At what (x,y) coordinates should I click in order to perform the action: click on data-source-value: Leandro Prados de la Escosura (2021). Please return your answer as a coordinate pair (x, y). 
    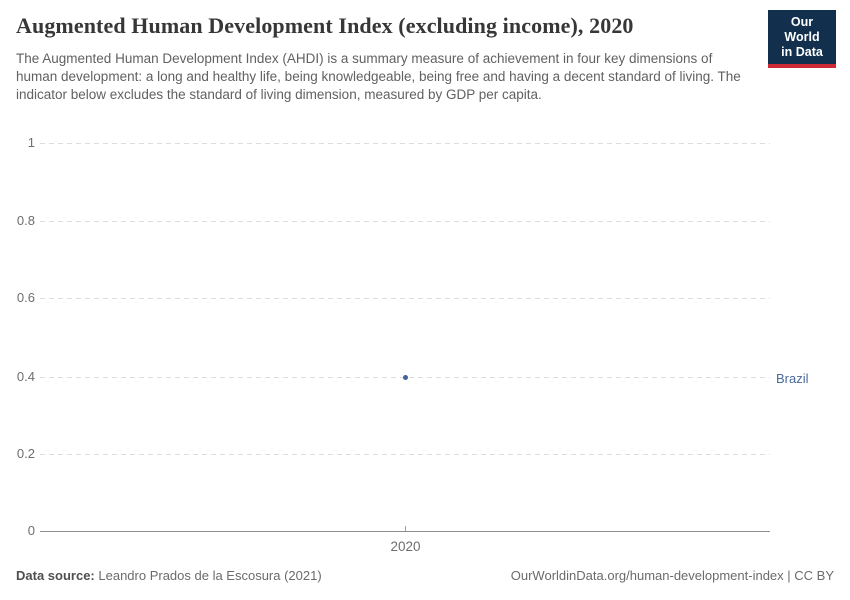
    Looking at the image, I should click on (210, 575).